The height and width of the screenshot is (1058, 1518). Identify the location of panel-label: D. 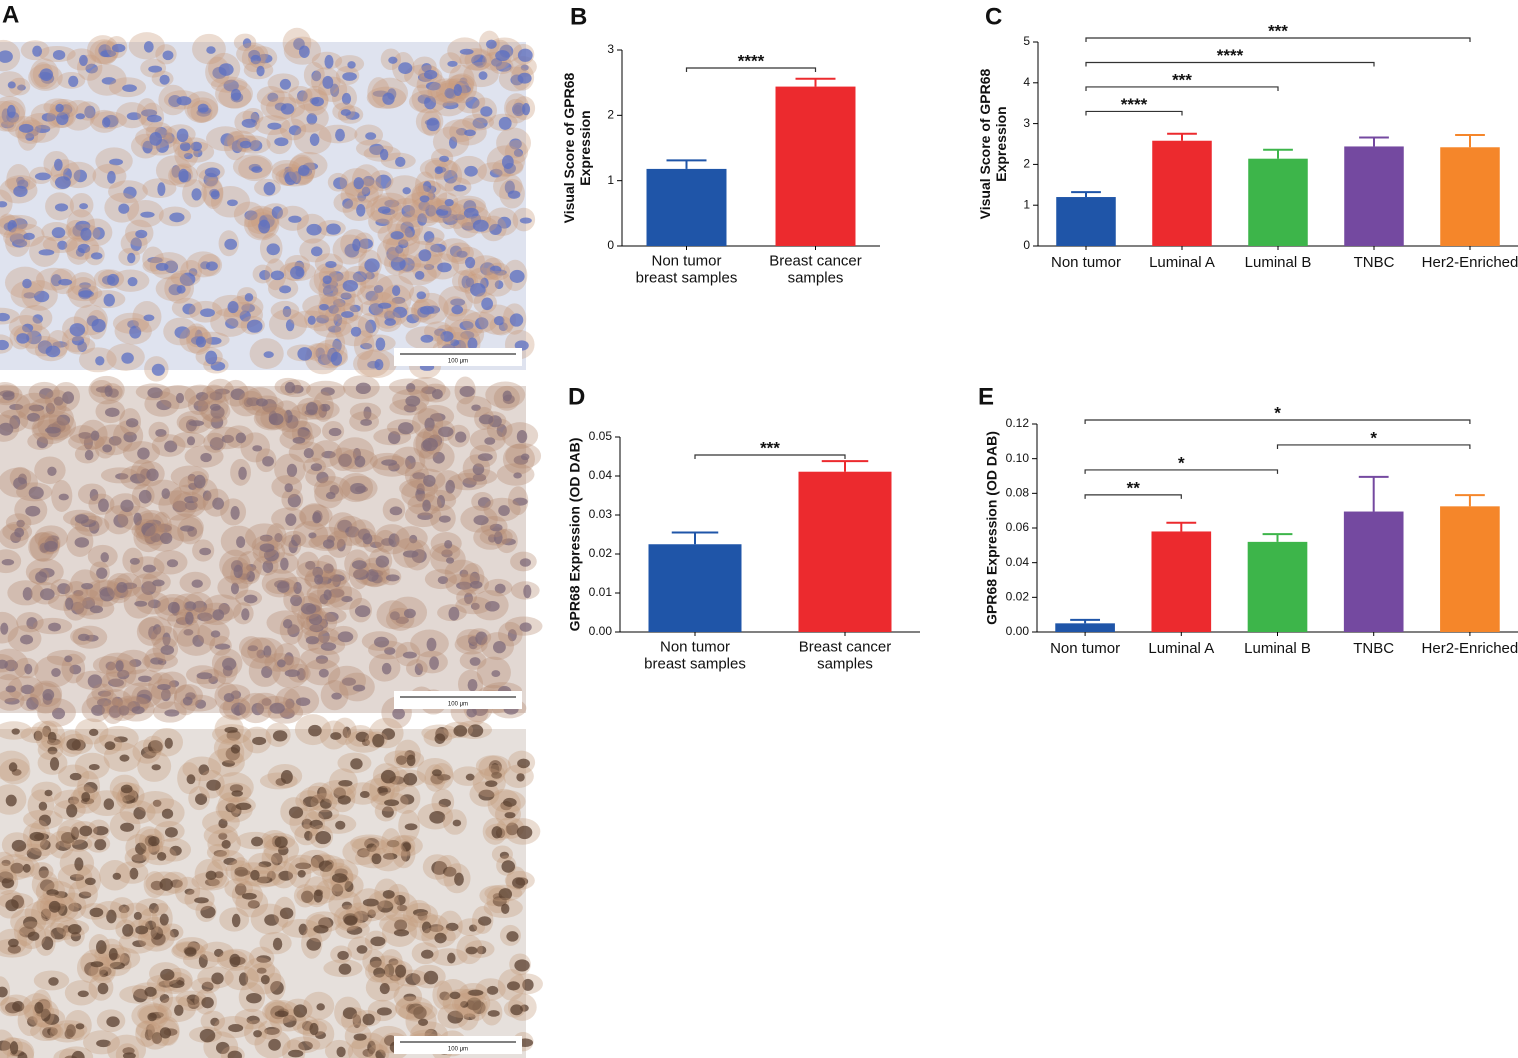
(576, 396).